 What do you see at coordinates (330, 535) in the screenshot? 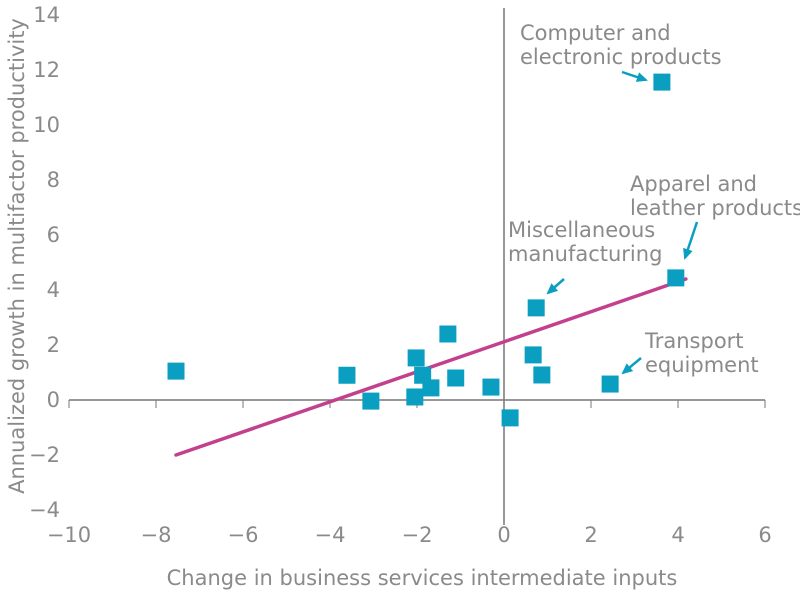
I see `x-tick-label: −4` at bounding box center [330, 535].